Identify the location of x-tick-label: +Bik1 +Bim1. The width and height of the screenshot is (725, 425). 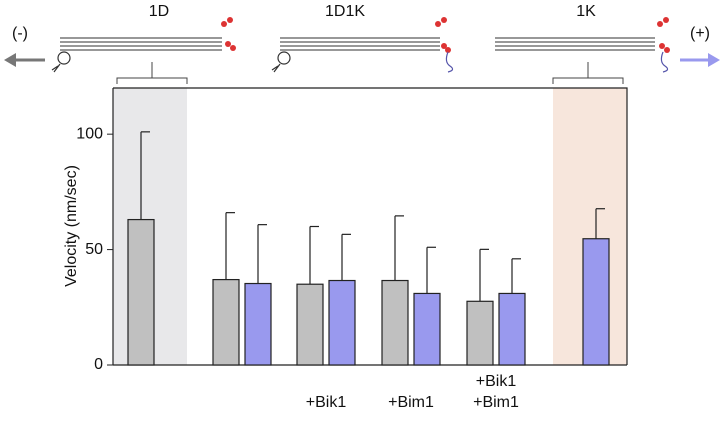
(496, 392).